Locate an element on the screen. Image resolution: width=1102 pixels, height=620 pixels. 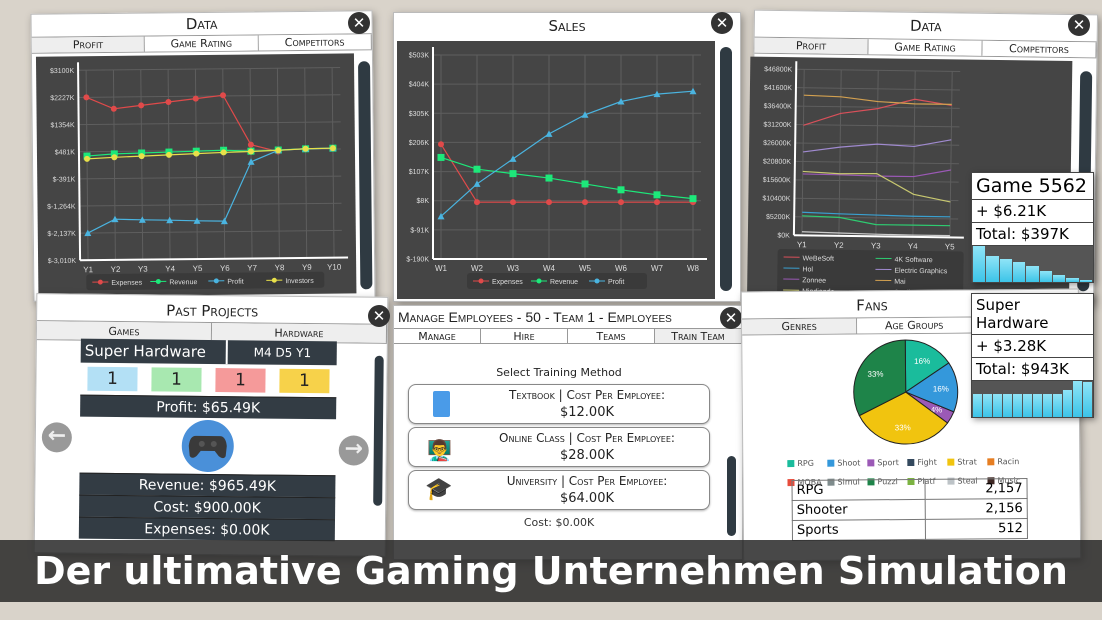
tab-age-groups: Age Groups is located at coordinates (915, 325).